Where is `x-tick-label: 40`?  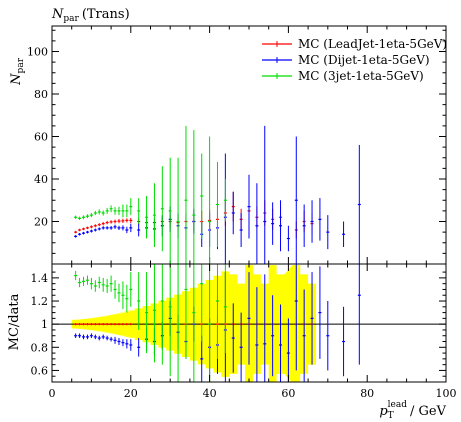
x-tick-label: 40 is located at coordinates (210, 393).